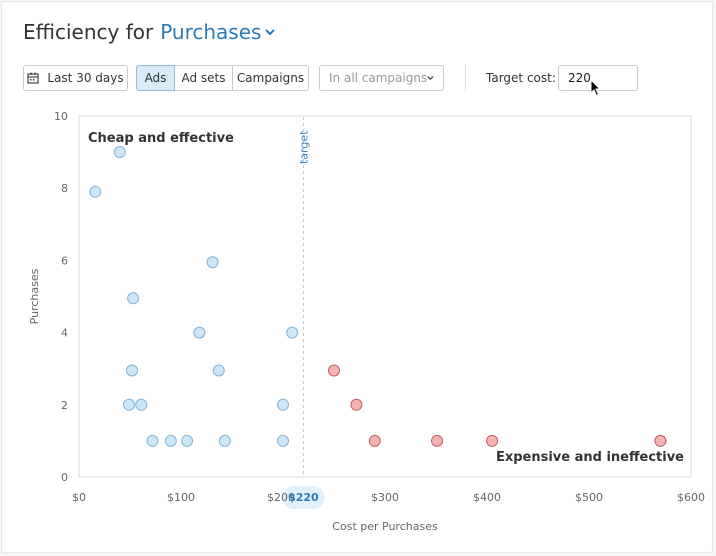 This screenshot has height=556, width=716. Describe the element at coordinates (155, 78) in the screenshot. I see `tab-ads: Ads` at that location.